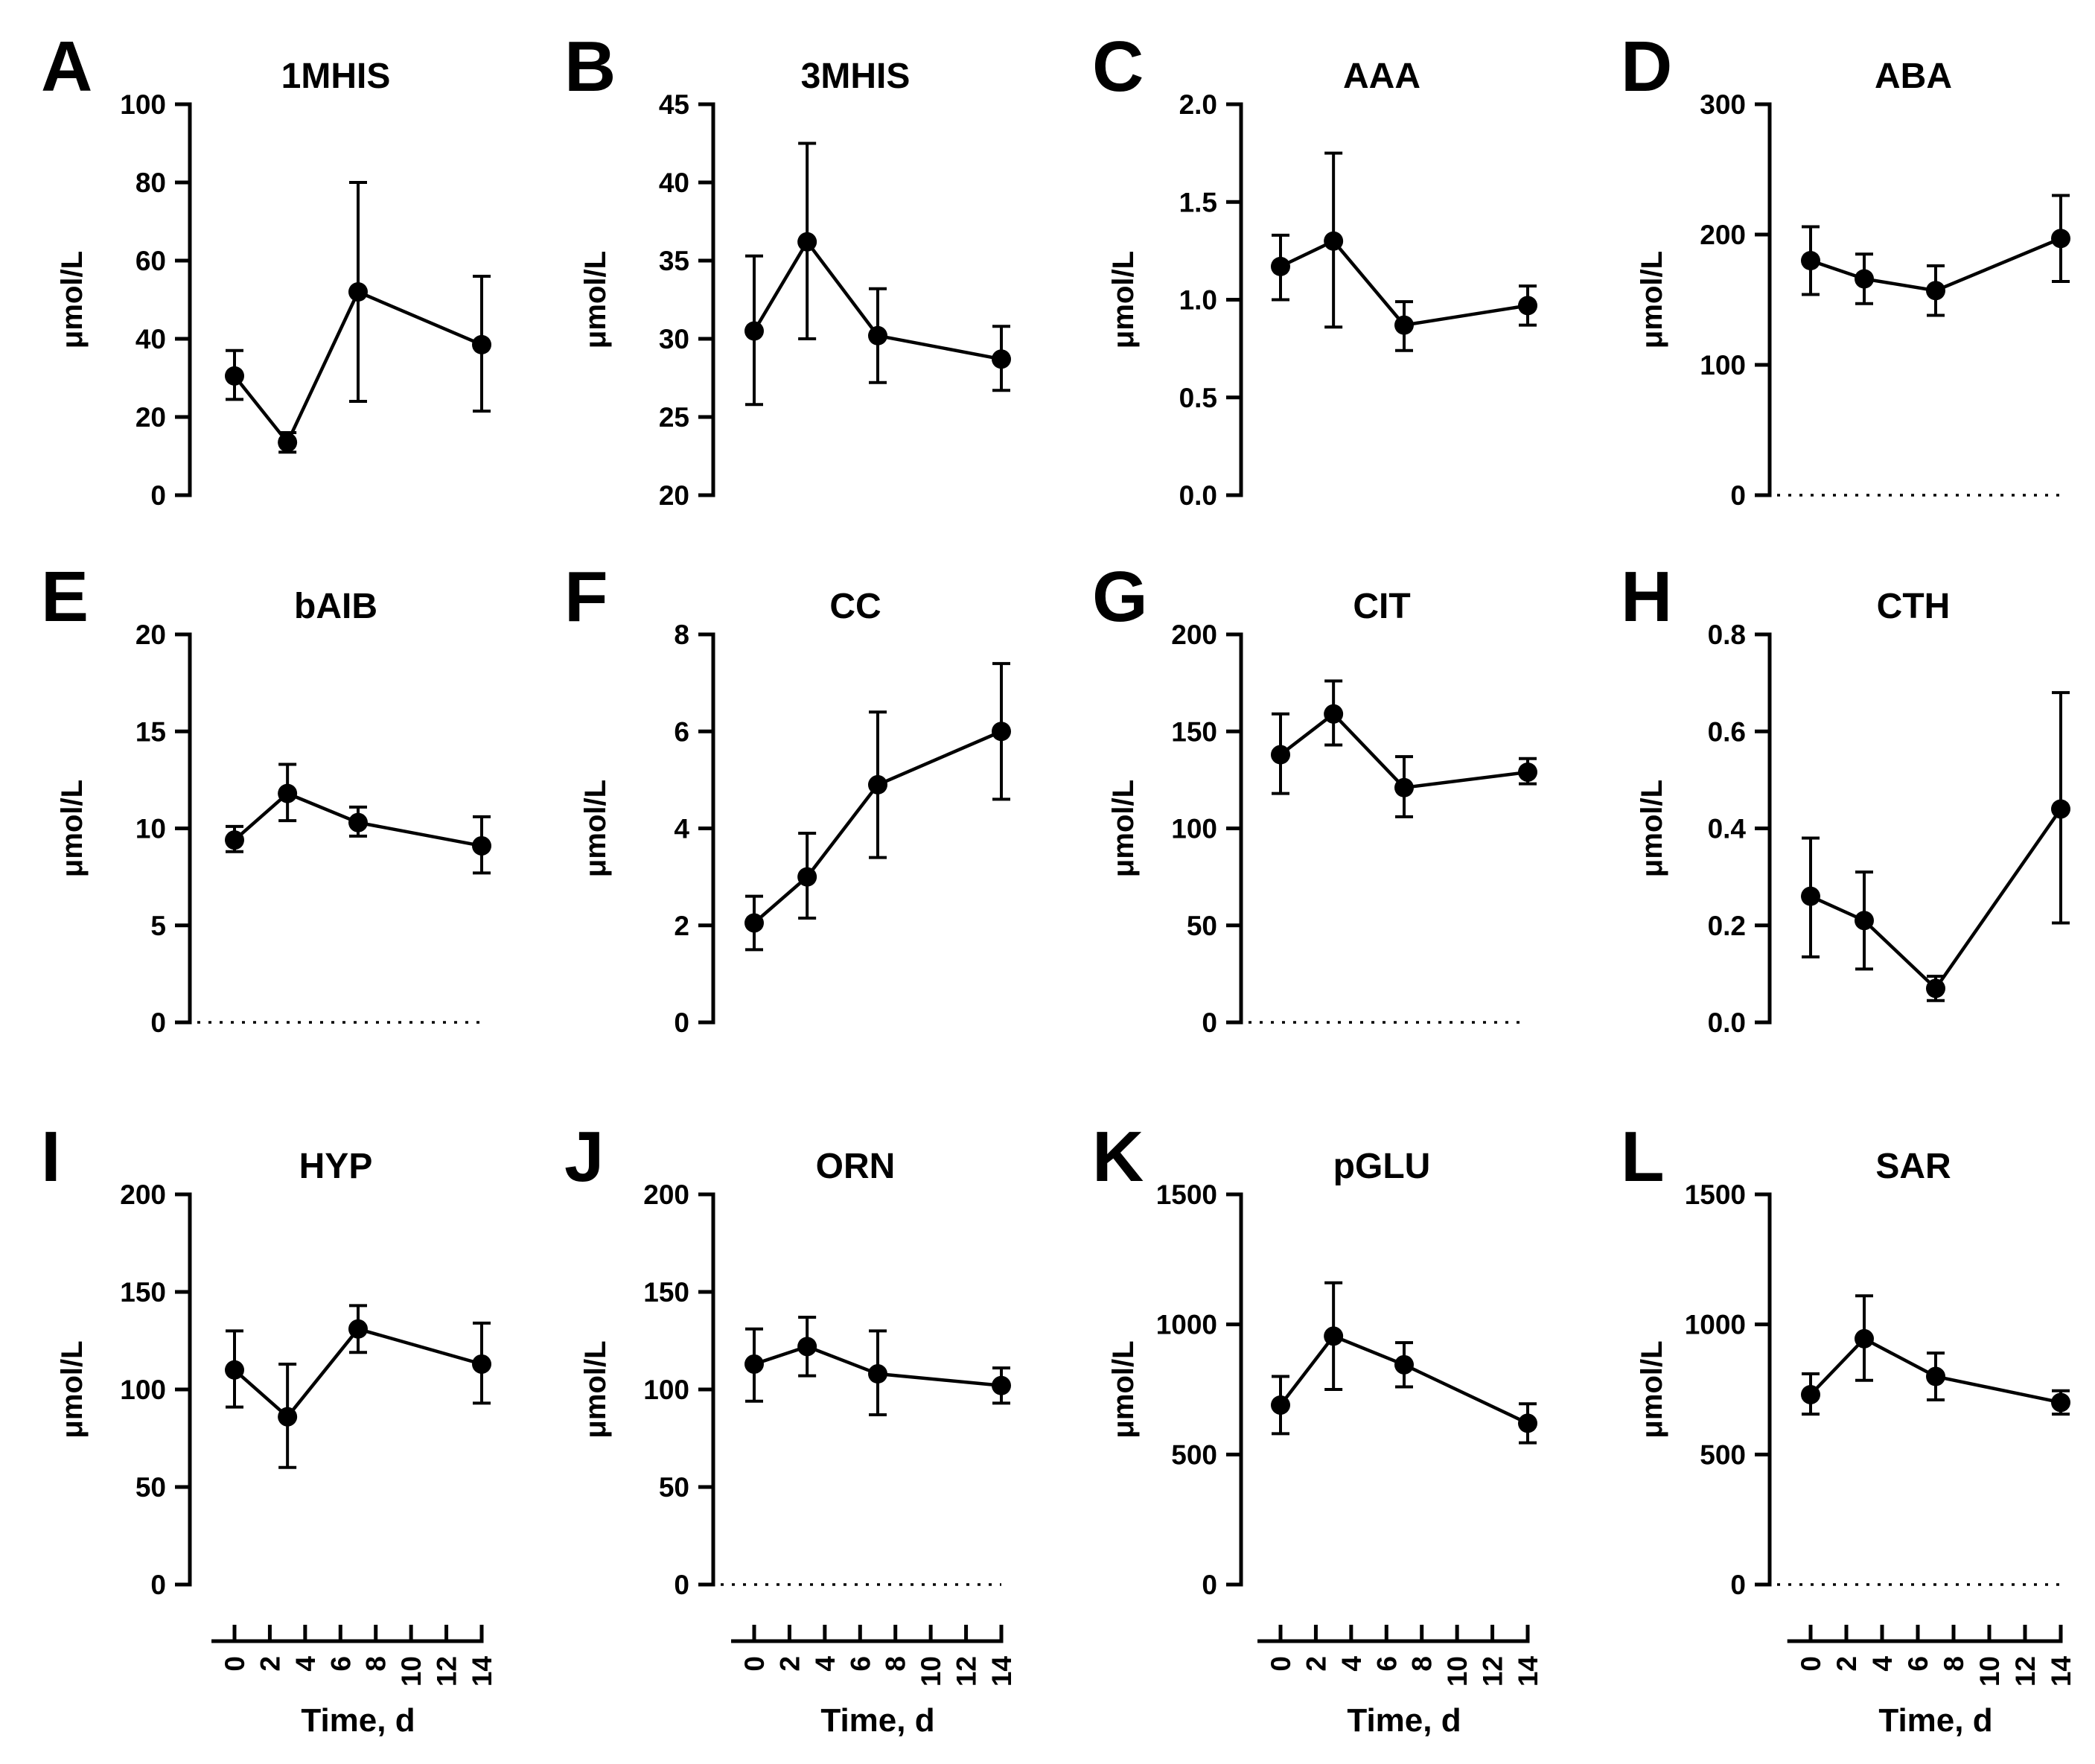 The image size is (2095, 1764). What do you see at coordinates (150, 183) in the screenshot?
I see `y-tick-label: 80` at bounding box center [150, 183].